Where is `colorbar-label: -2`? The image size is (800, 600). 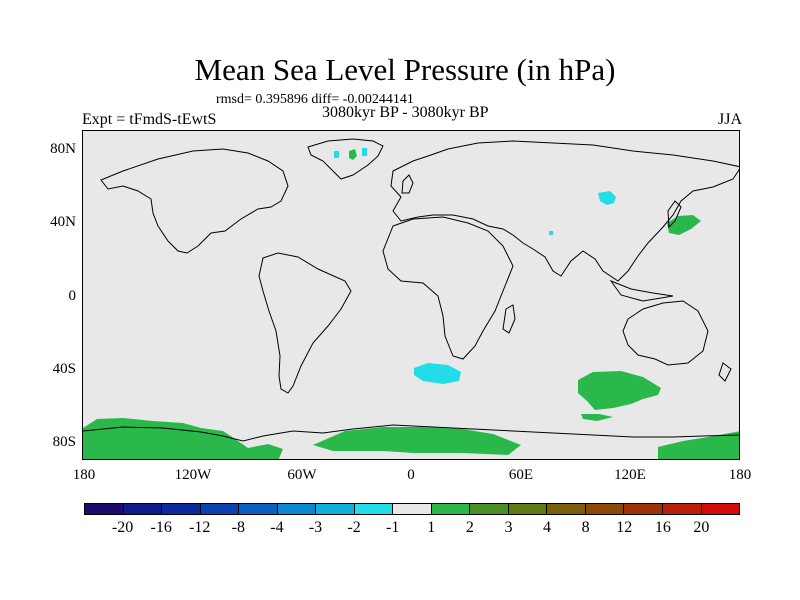
colorbar-label: -2 is located at coordinates (354, 527).